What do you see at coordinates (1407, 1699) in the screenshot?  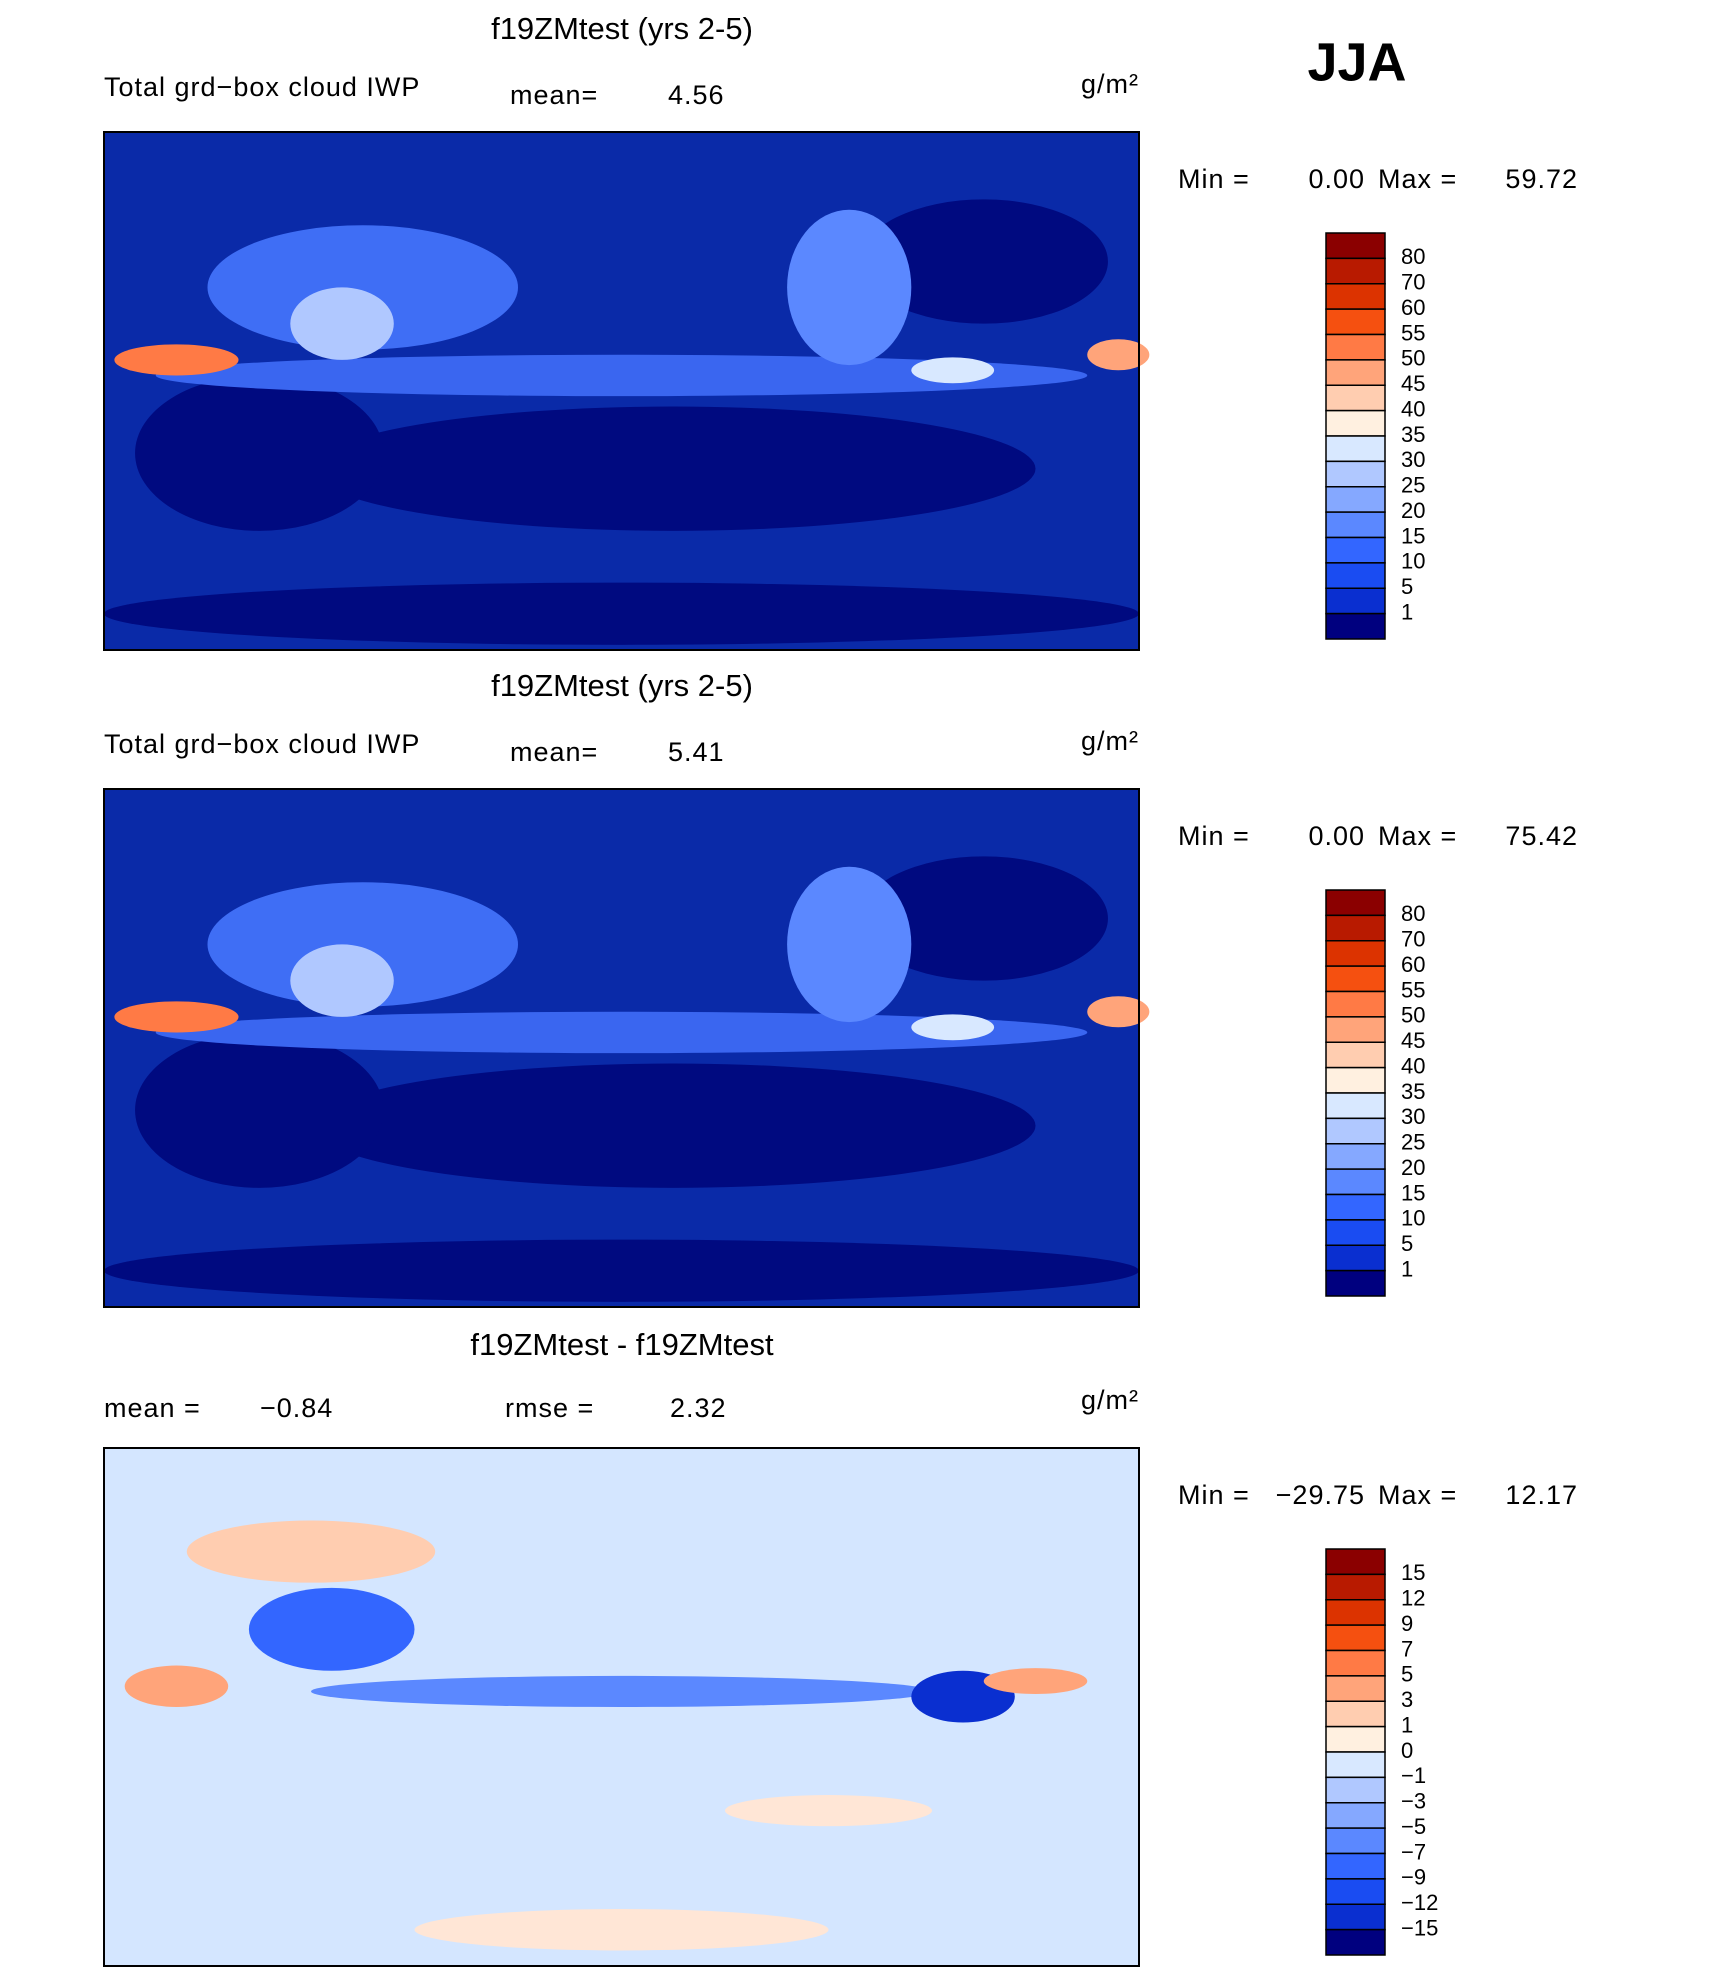 I see `colorbar-label: 3` at bounding box center [1407, 1699].